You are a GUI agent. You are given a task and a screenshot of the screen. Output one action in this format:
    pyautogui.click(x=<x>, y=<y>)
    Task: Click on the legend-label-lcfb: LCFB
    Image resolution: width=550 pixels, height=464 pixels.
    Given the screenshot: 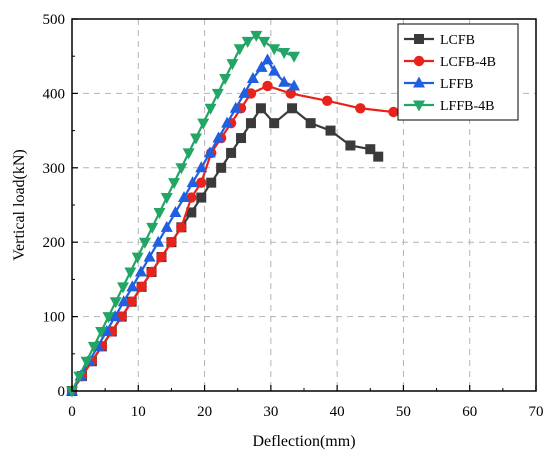 What is the action you would take?
    pyautogui.click(x=457, y=40)
    